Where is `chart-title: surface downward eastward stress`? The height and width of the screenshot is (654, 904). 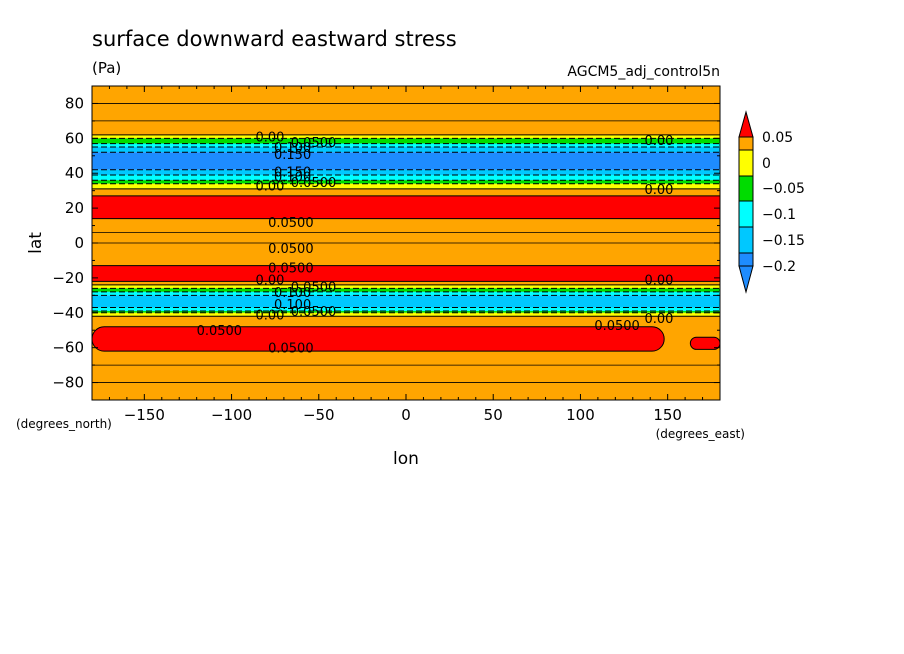 chart-title: surface downward eastward stress is located at coordinates (274, 39).